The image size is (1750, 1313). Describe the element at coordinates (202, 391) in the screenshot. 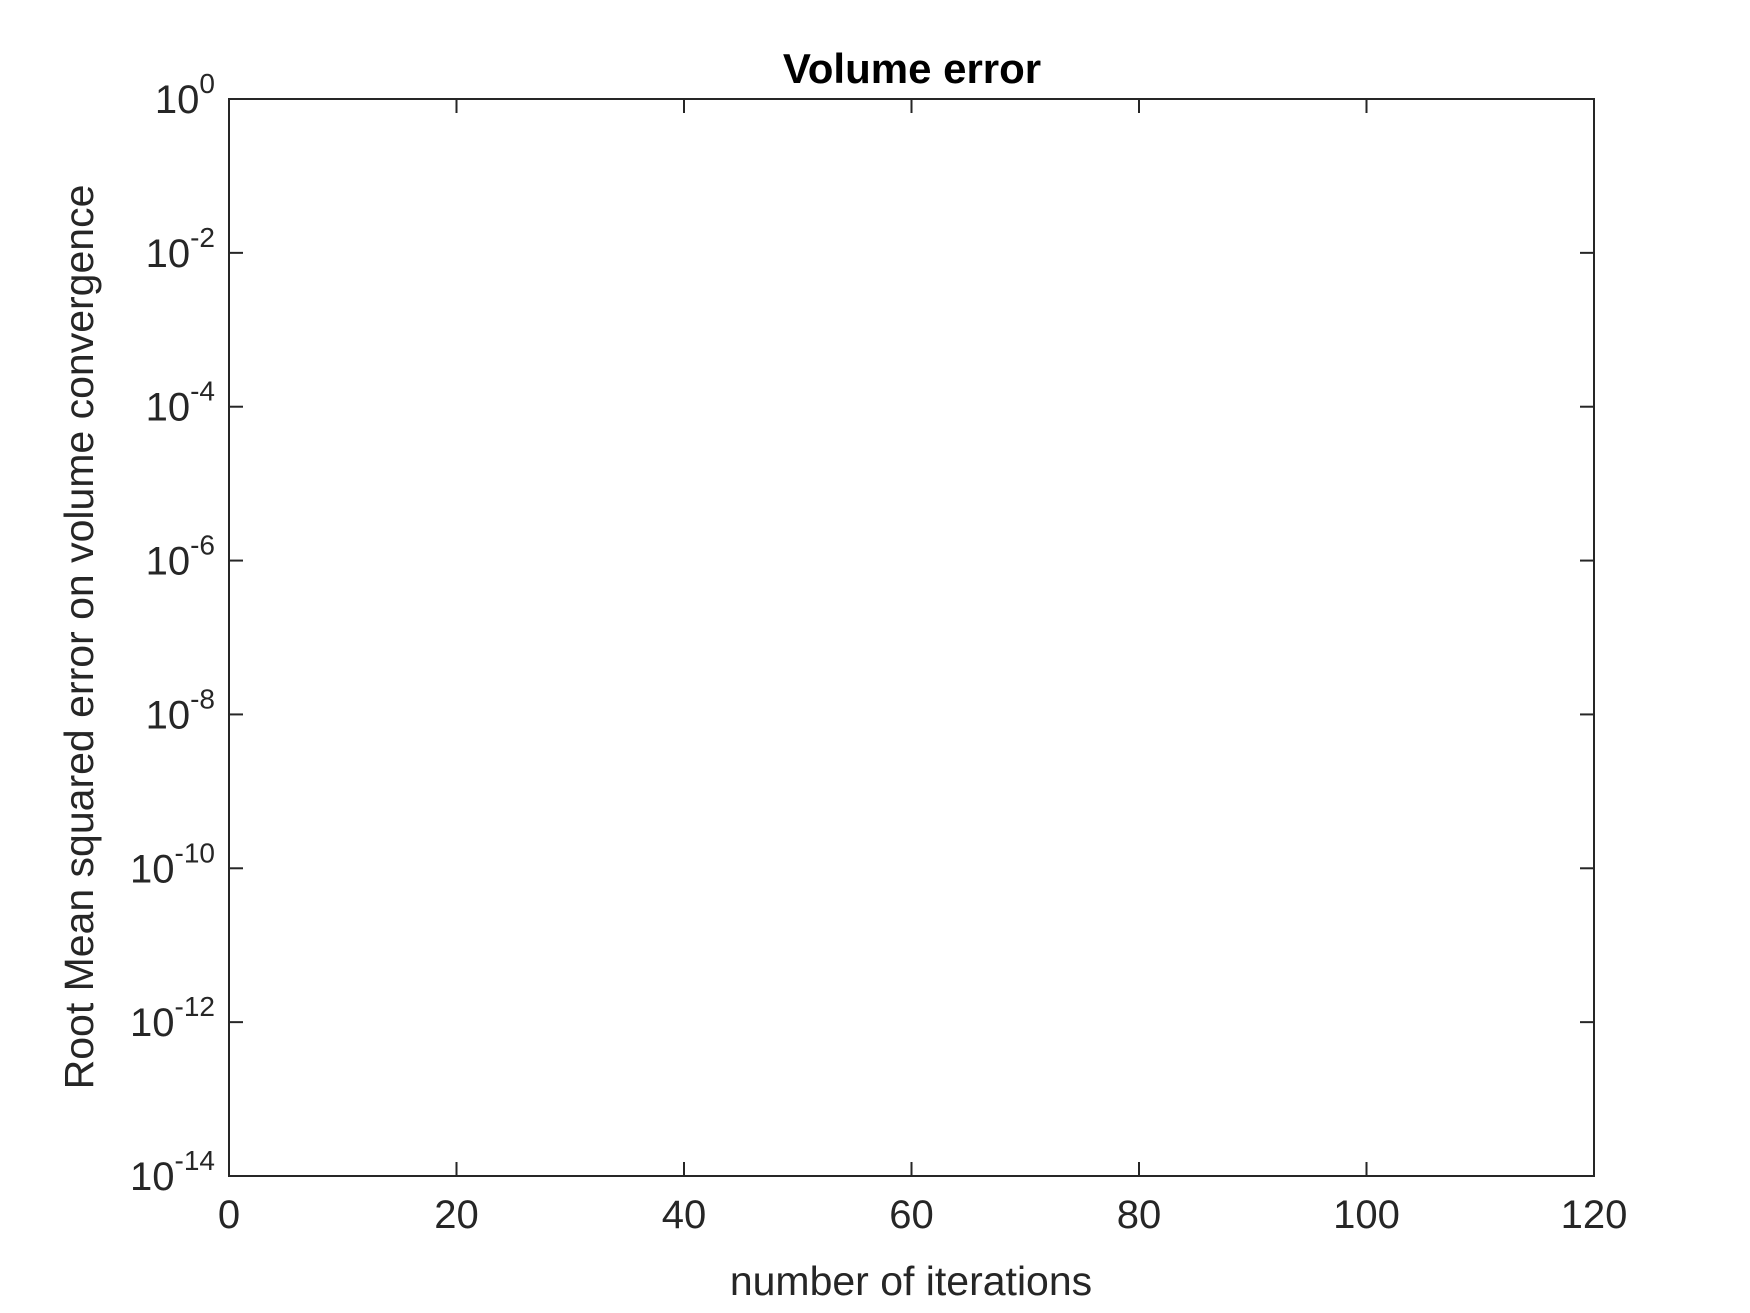

I see `y-tick-label-exponent: -4` at that location.